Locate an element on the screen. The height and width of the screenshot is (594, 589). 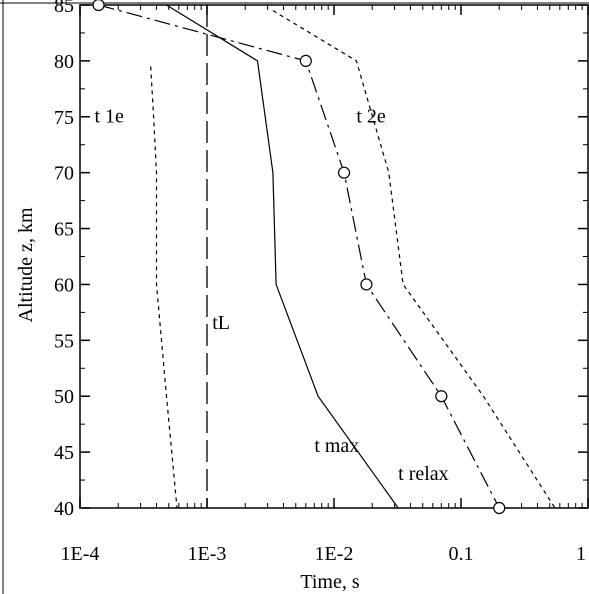
series-line-t-1e is located at coordinates (164, 287).